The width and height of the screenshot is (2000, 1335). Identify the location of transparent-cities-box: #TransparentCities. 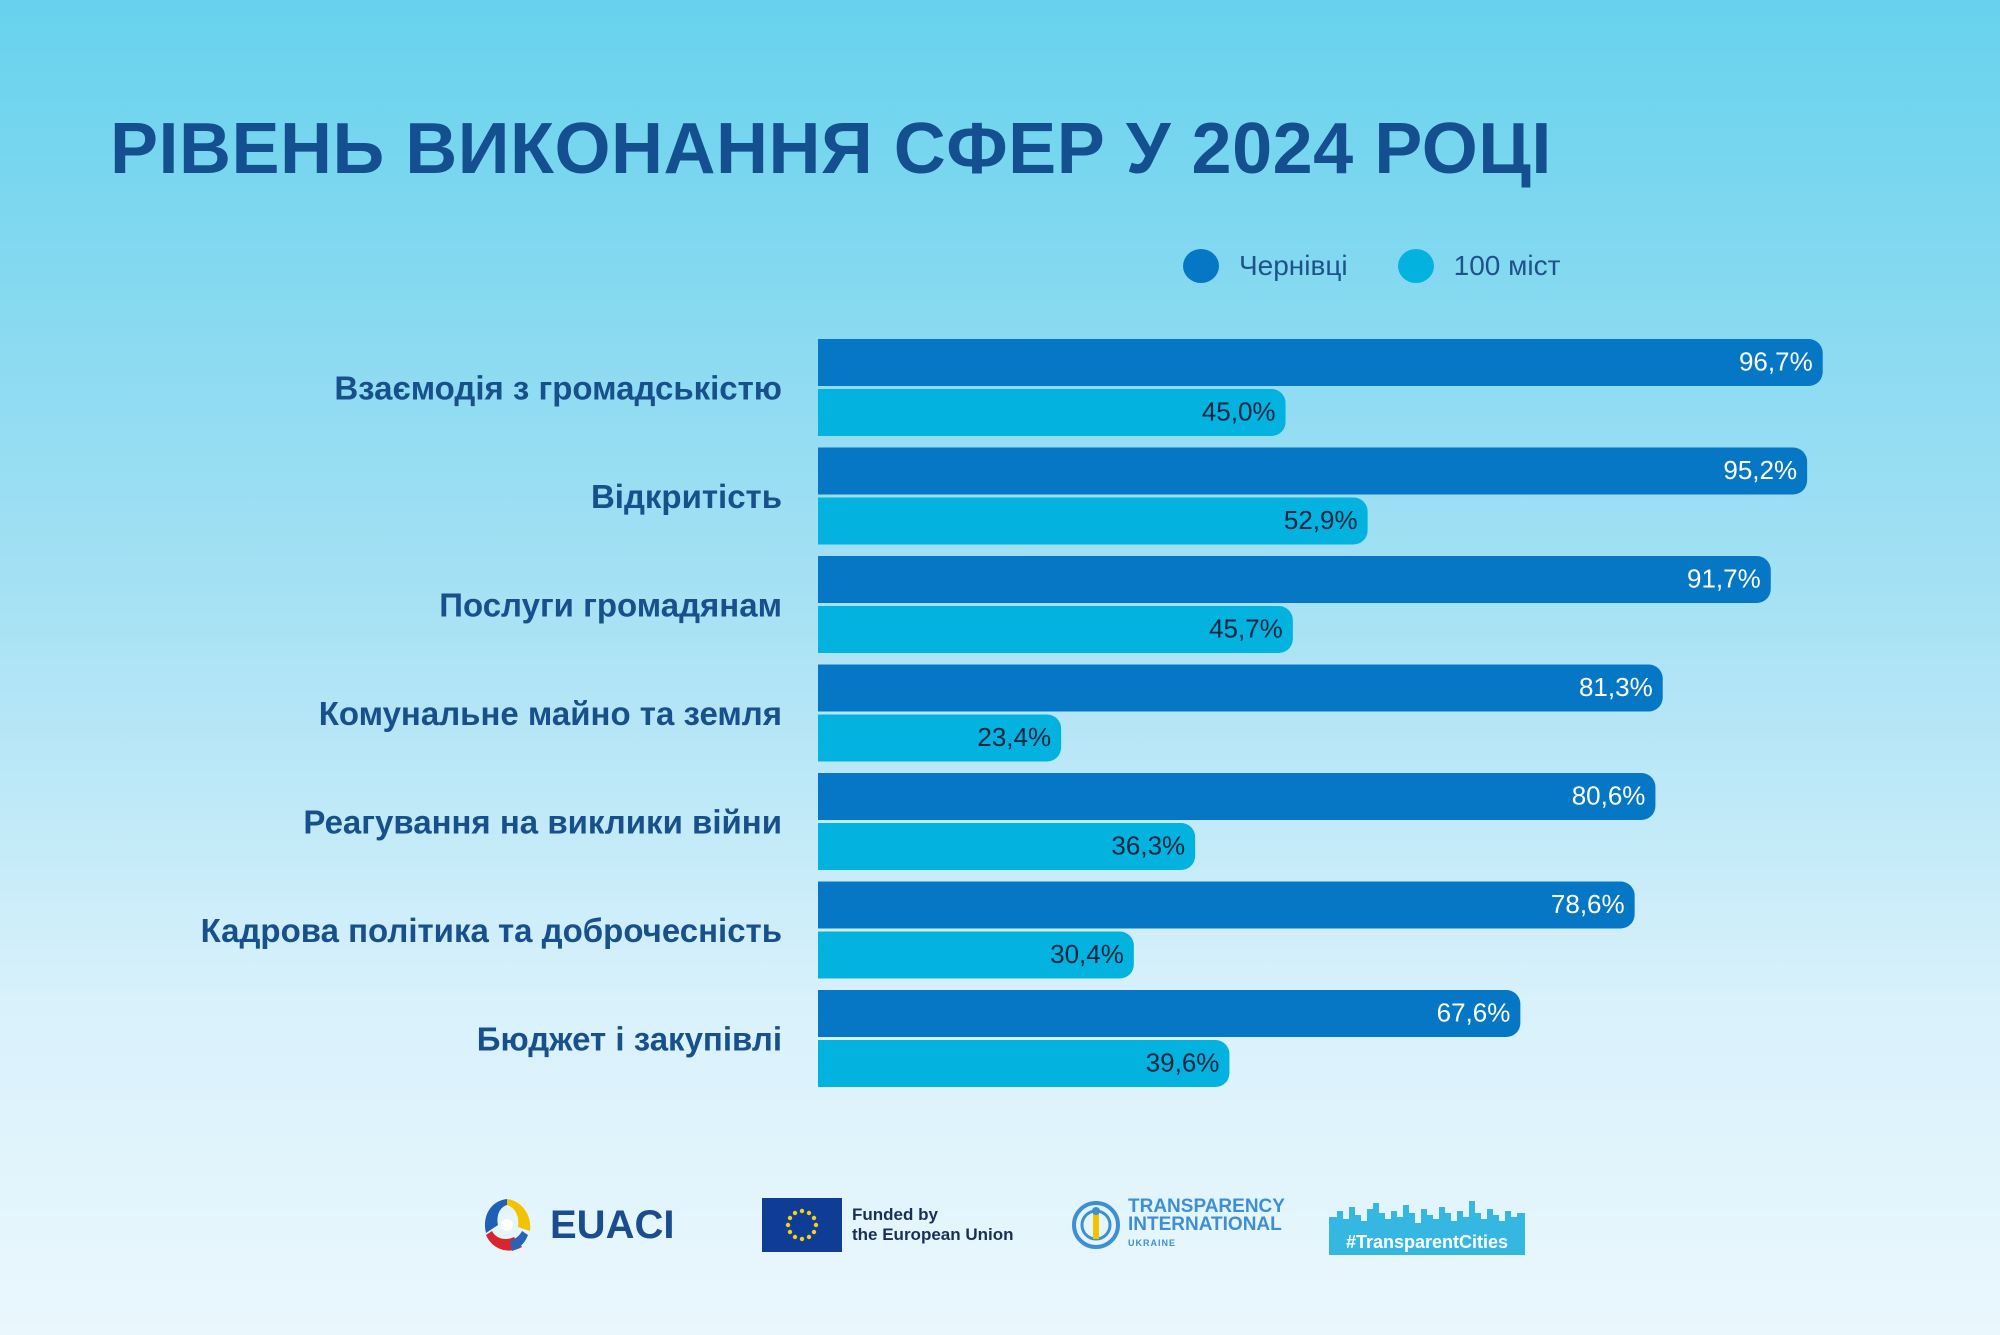
(1427, 1225).